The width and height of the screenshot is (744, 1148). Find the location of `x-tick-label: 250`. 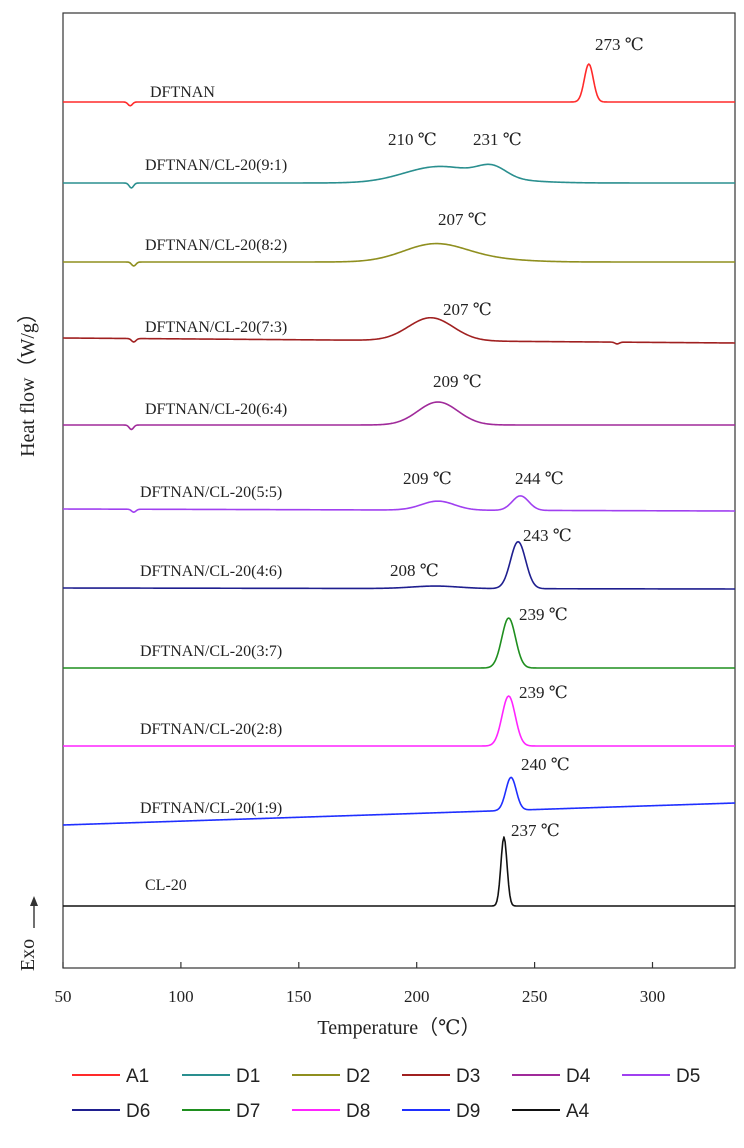

x-tick-label: 250 is located at coordinates (535, 996).